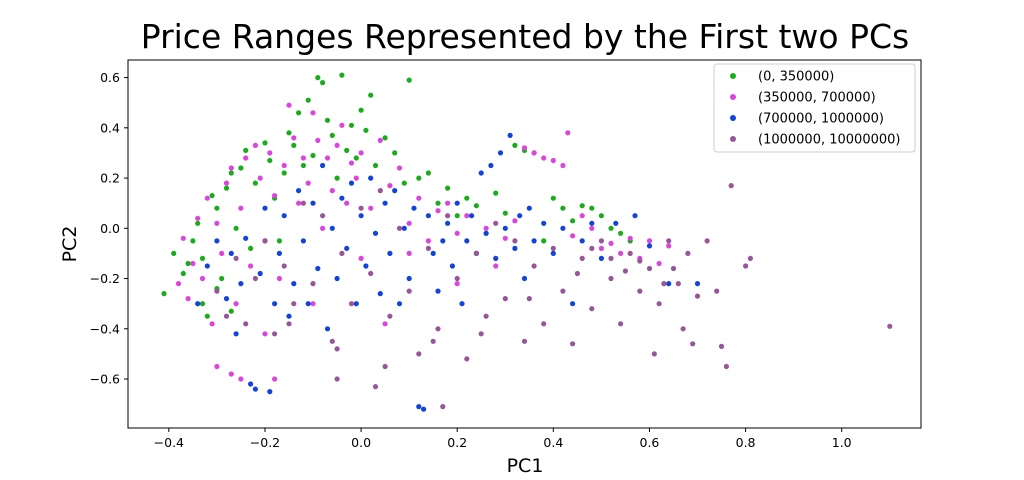 The width and height of the screenshot is (1024, 480). What do you see at coordinates (650, 442) in the screenshot?
I see `x-tick-label: 0.6` at bounding box center [650, 442].